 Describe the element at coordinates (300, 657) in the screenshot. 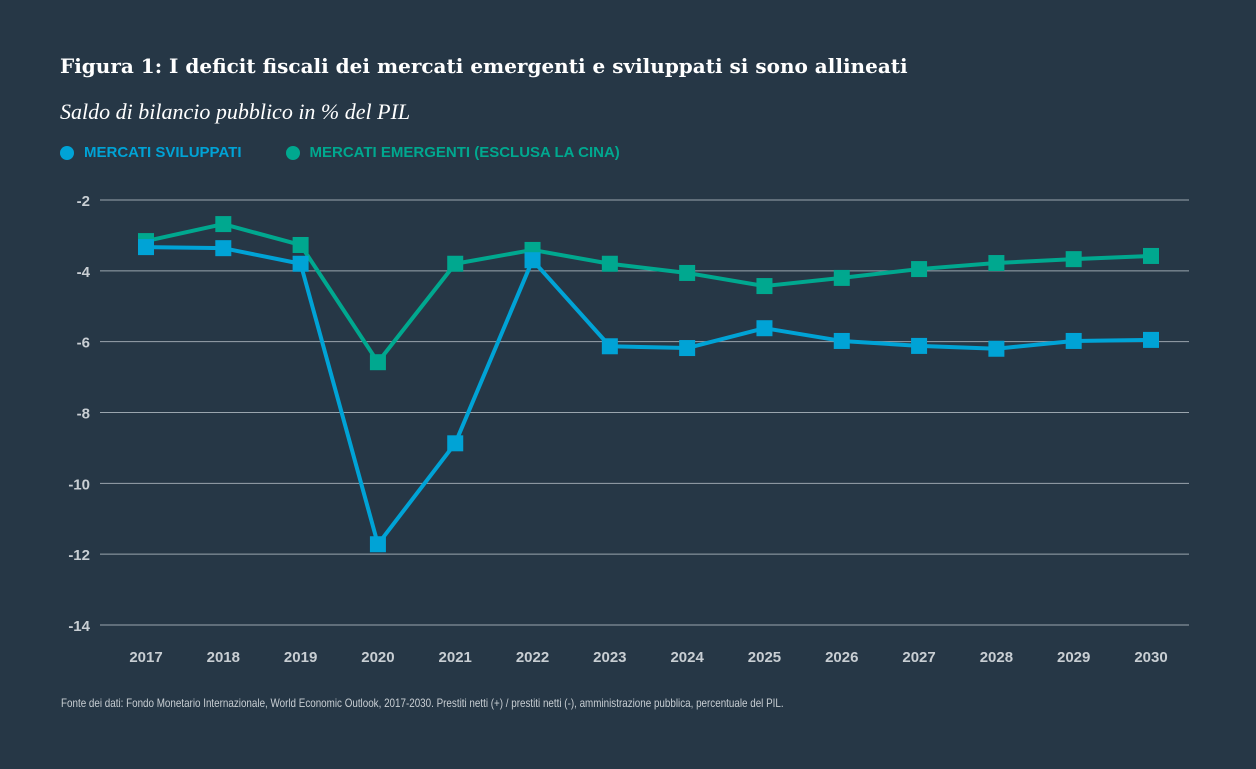

I see `x-tick-label: 2019` at that location.